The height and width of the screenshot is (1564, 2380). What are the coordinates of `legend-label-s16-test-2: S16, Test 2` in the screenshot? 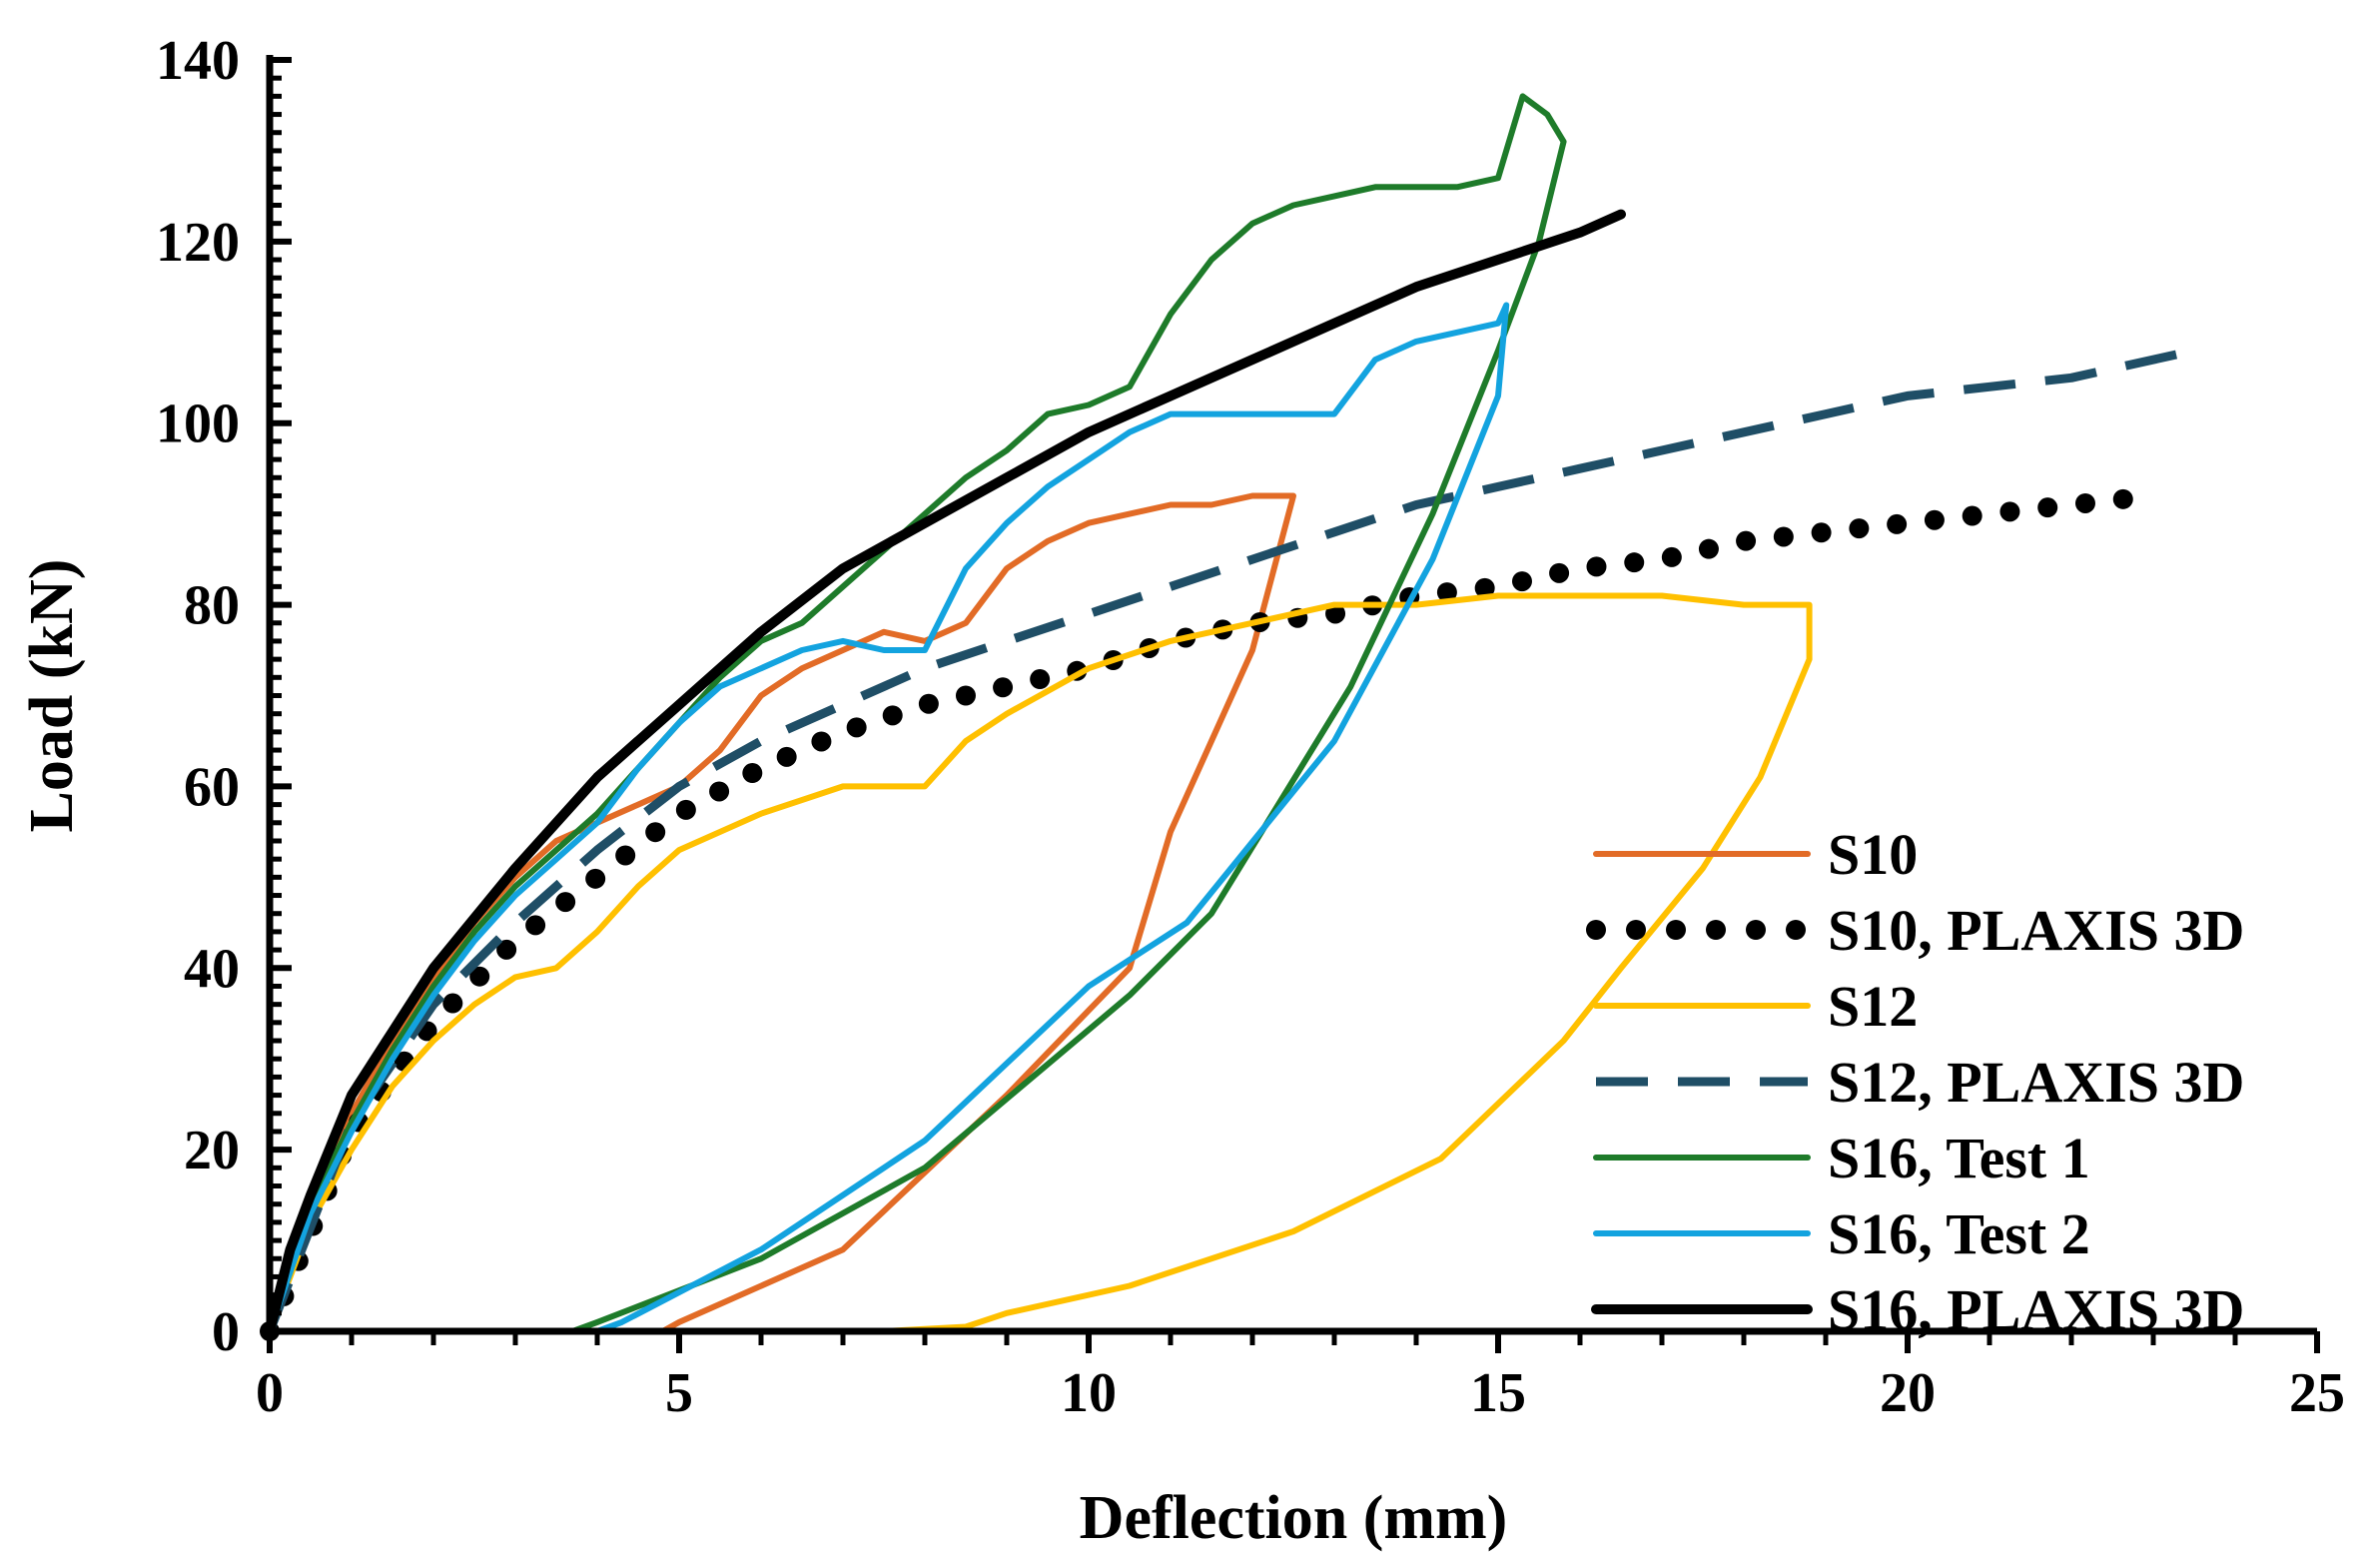 It's located at (1959, 1233).